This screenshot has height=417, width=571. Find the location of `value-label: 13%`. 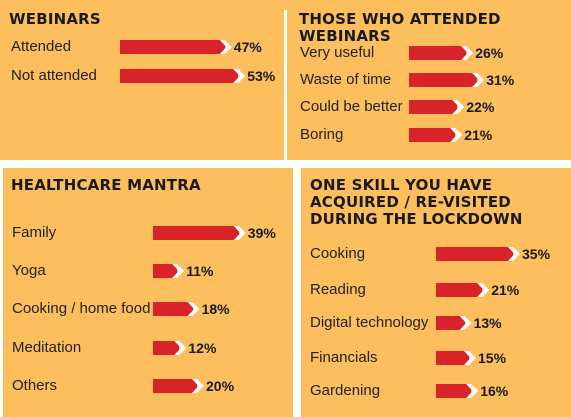

value-label: 13% is located at coordinates (487, 323).